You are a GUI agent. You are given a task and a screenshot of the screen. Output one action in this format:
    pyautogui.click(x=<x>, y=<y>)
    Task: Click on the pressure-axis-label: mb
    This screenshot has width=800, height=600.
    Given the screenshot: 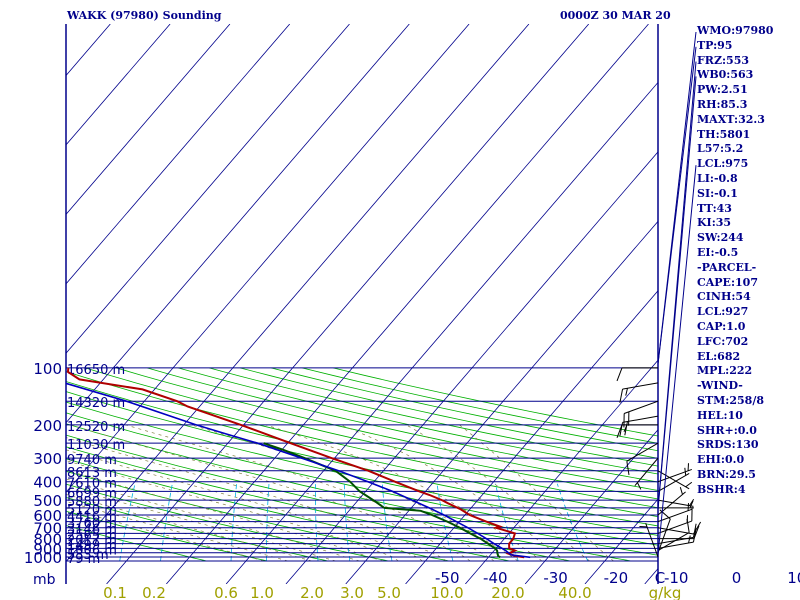 What is the action you would take?
    pyautogui.click(x=44, y=580)
    